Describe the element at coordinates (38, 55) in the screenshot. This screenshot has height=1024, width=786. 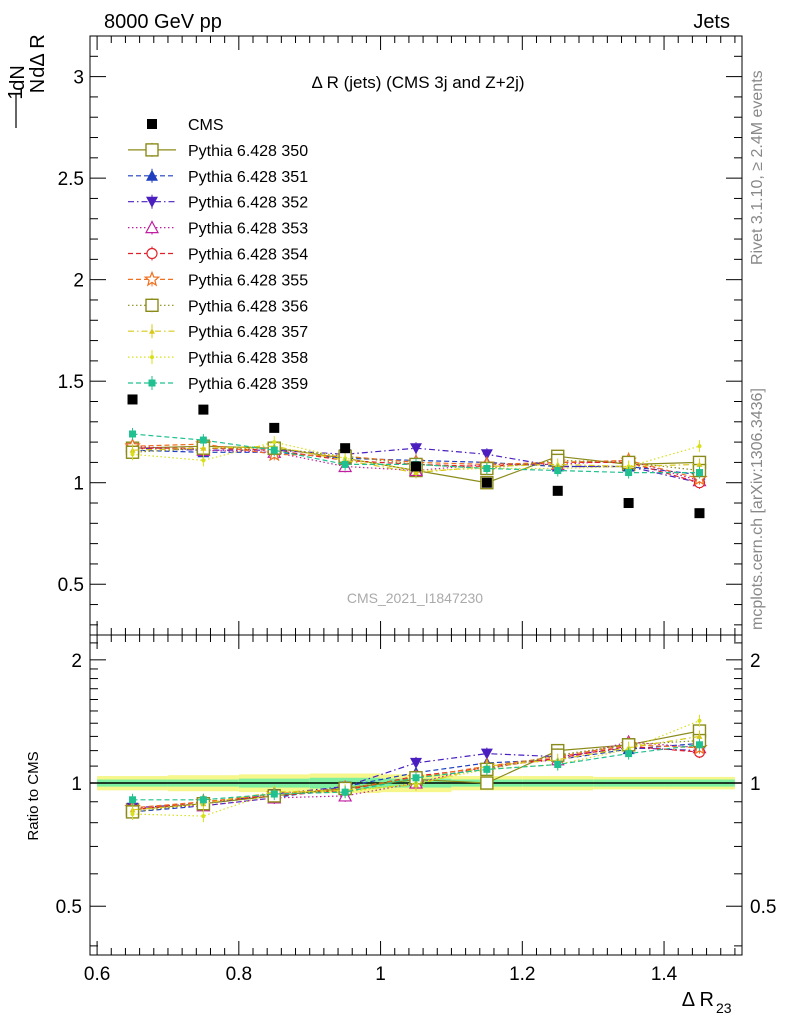
I see `svg-text: dΔ R` at that location.